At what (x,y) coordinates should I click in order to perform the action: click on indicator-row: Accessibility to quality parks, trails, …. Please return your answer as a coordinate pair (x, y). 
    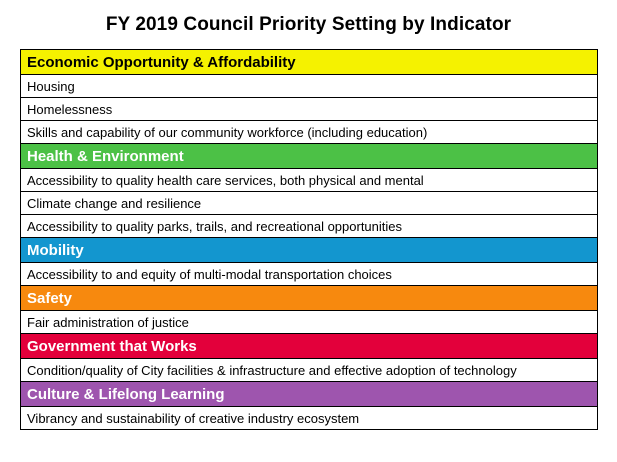
    Looking at the image, I should click on (309, 226).